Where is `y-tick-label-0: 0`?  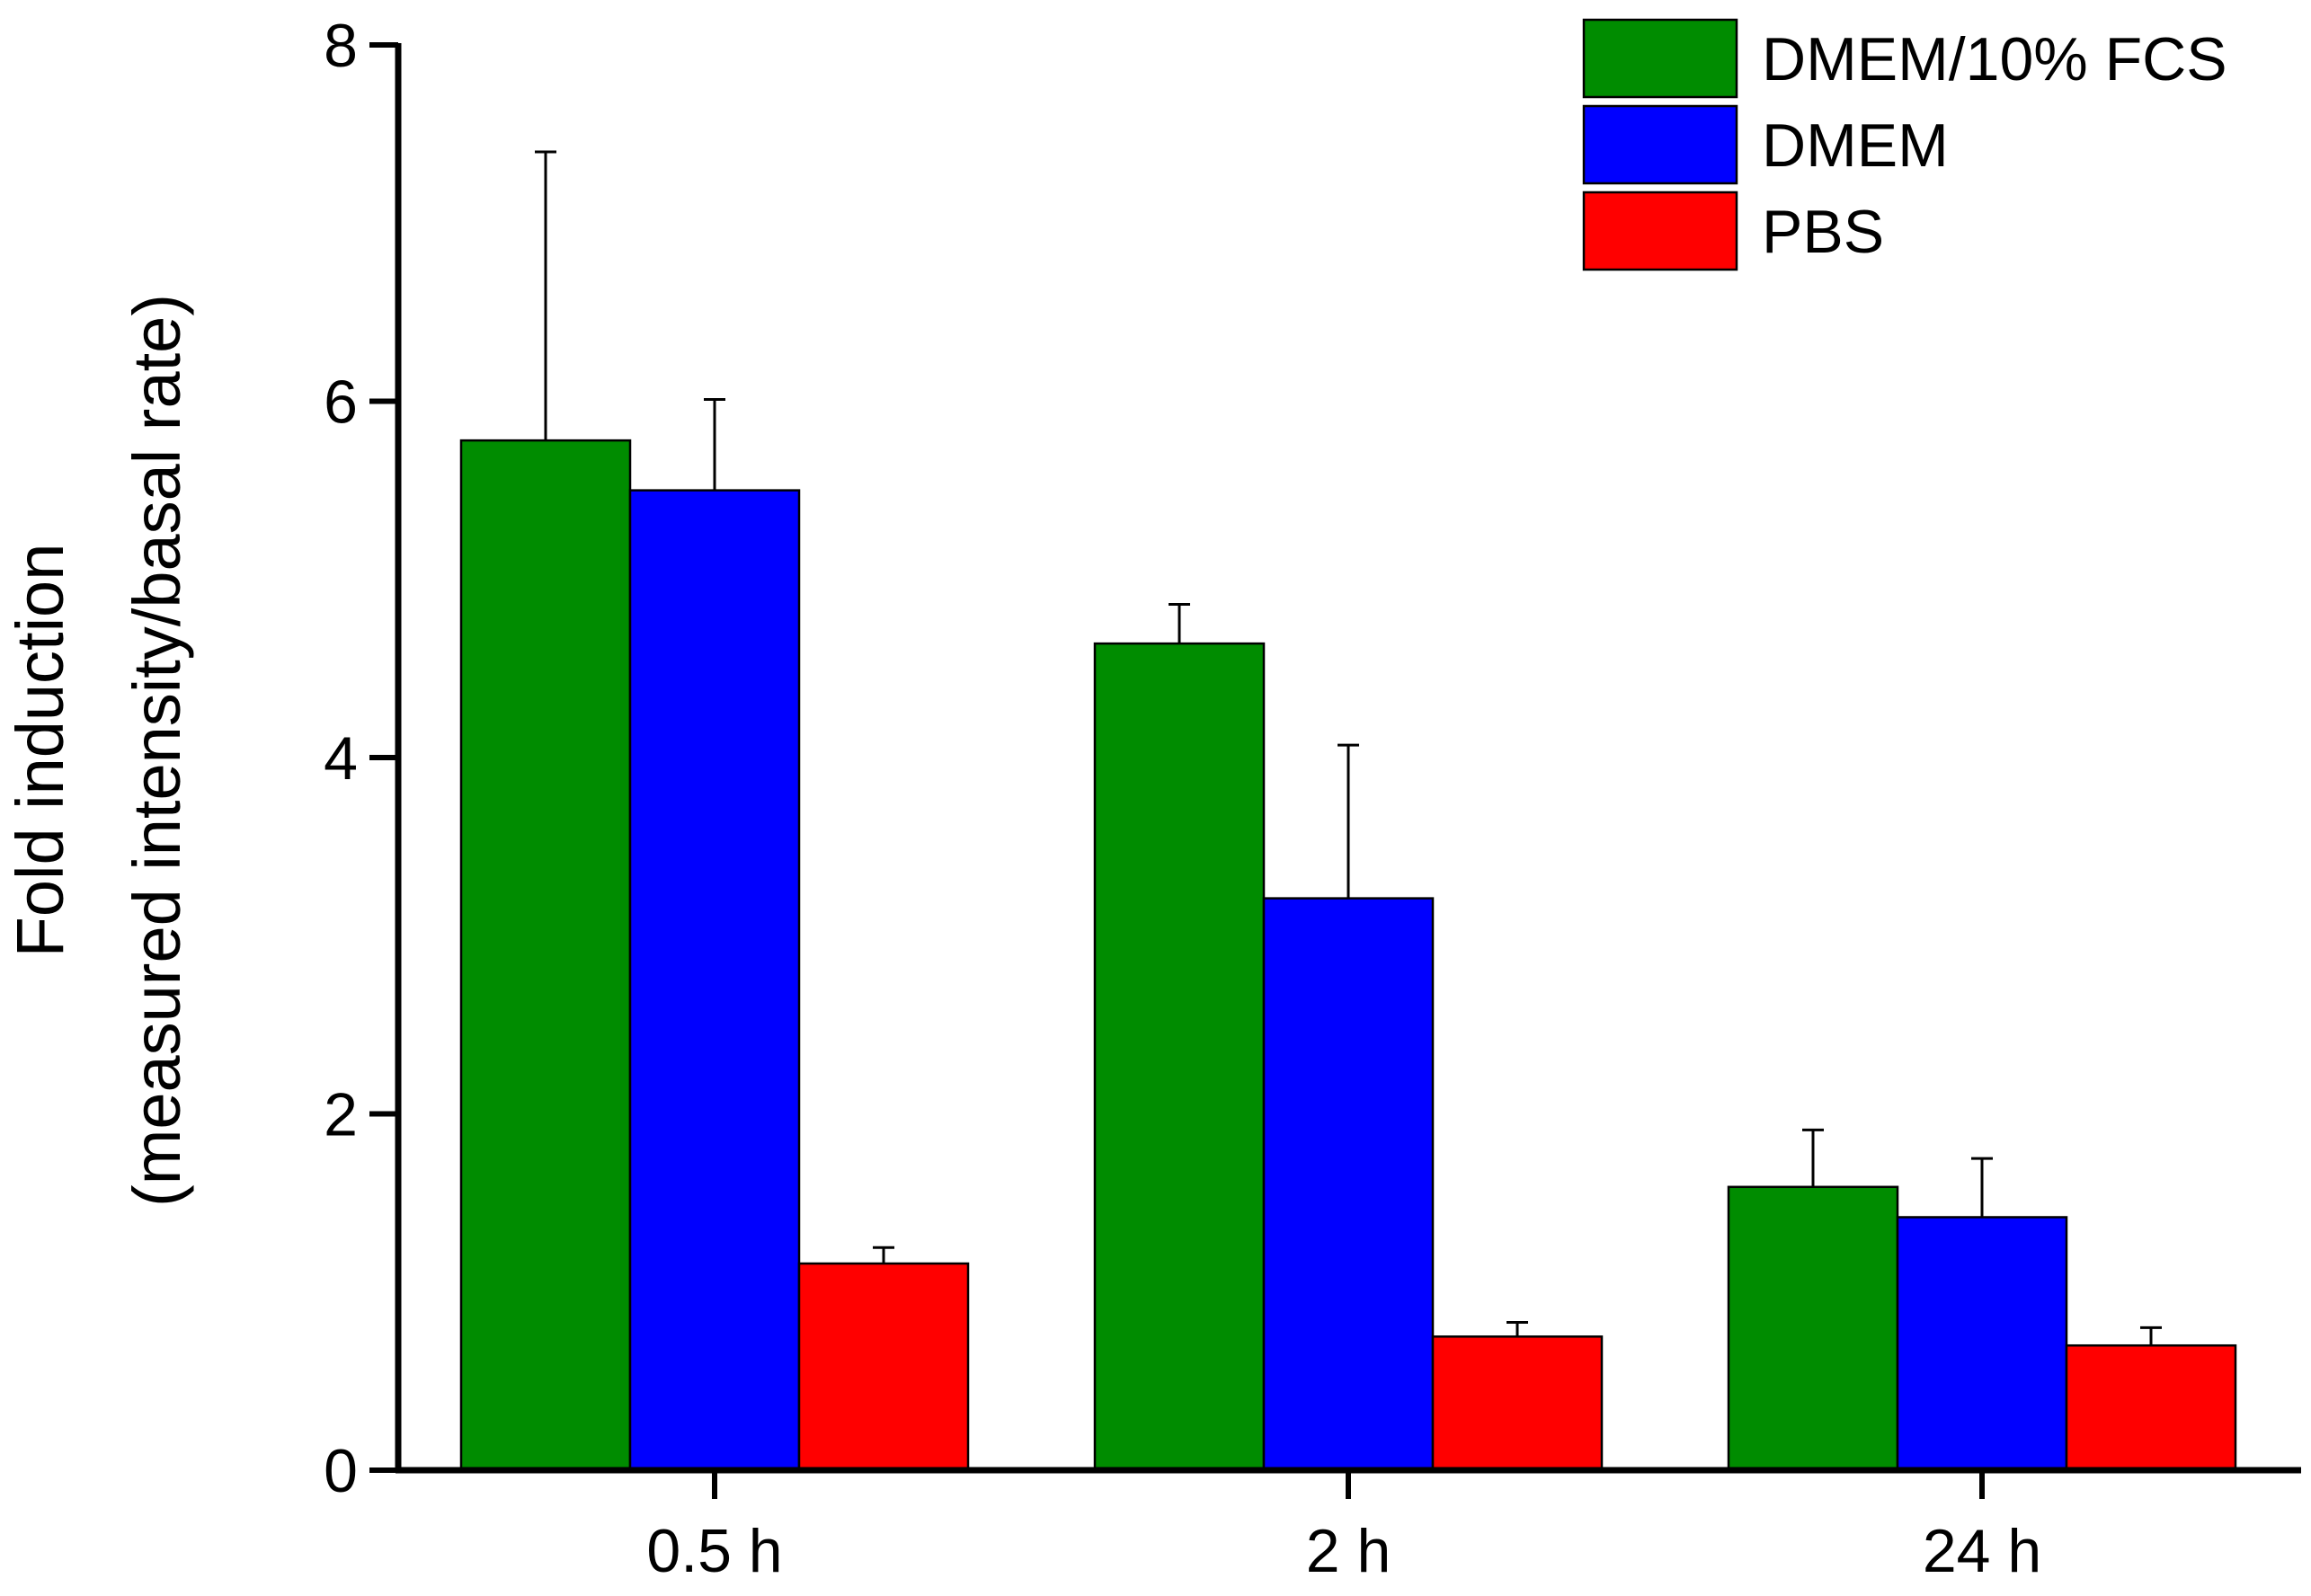 y-tick-label-0: 0 is located at coordinates (341, 1471).